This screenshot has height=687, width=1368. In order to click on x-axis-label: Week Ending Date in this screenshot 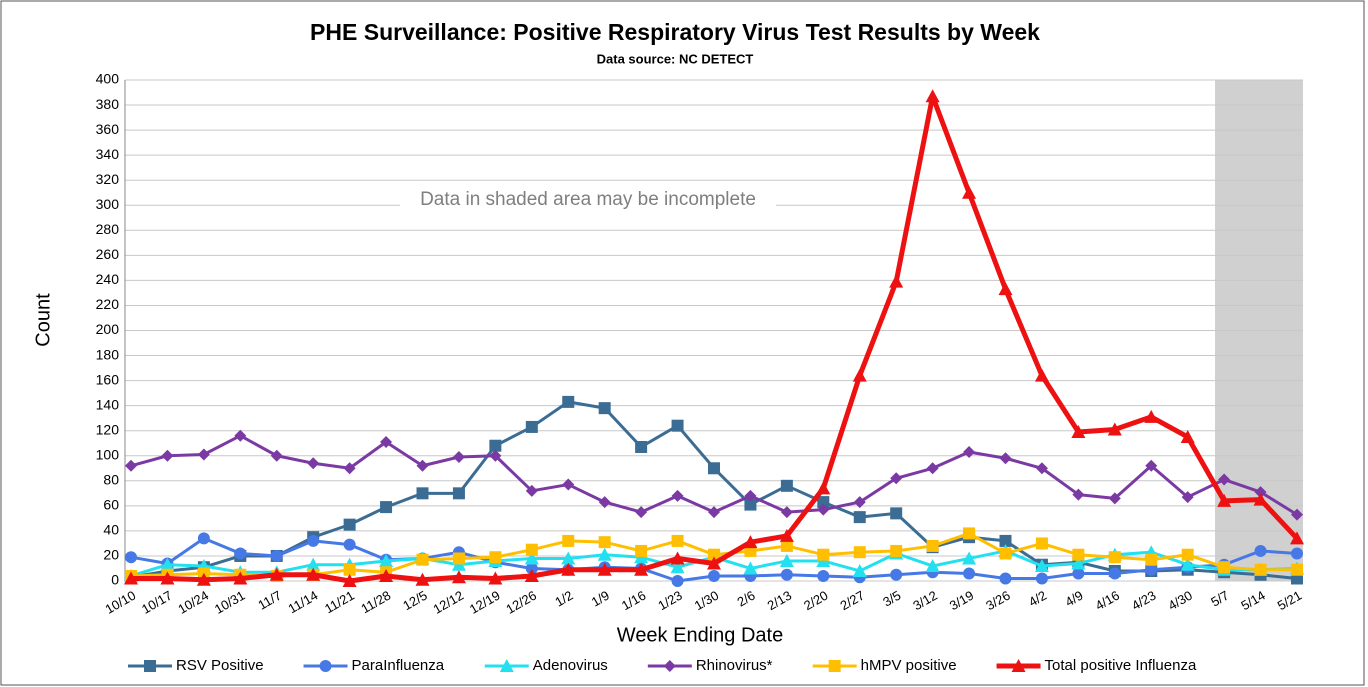, I will do `click(700, 635)`.